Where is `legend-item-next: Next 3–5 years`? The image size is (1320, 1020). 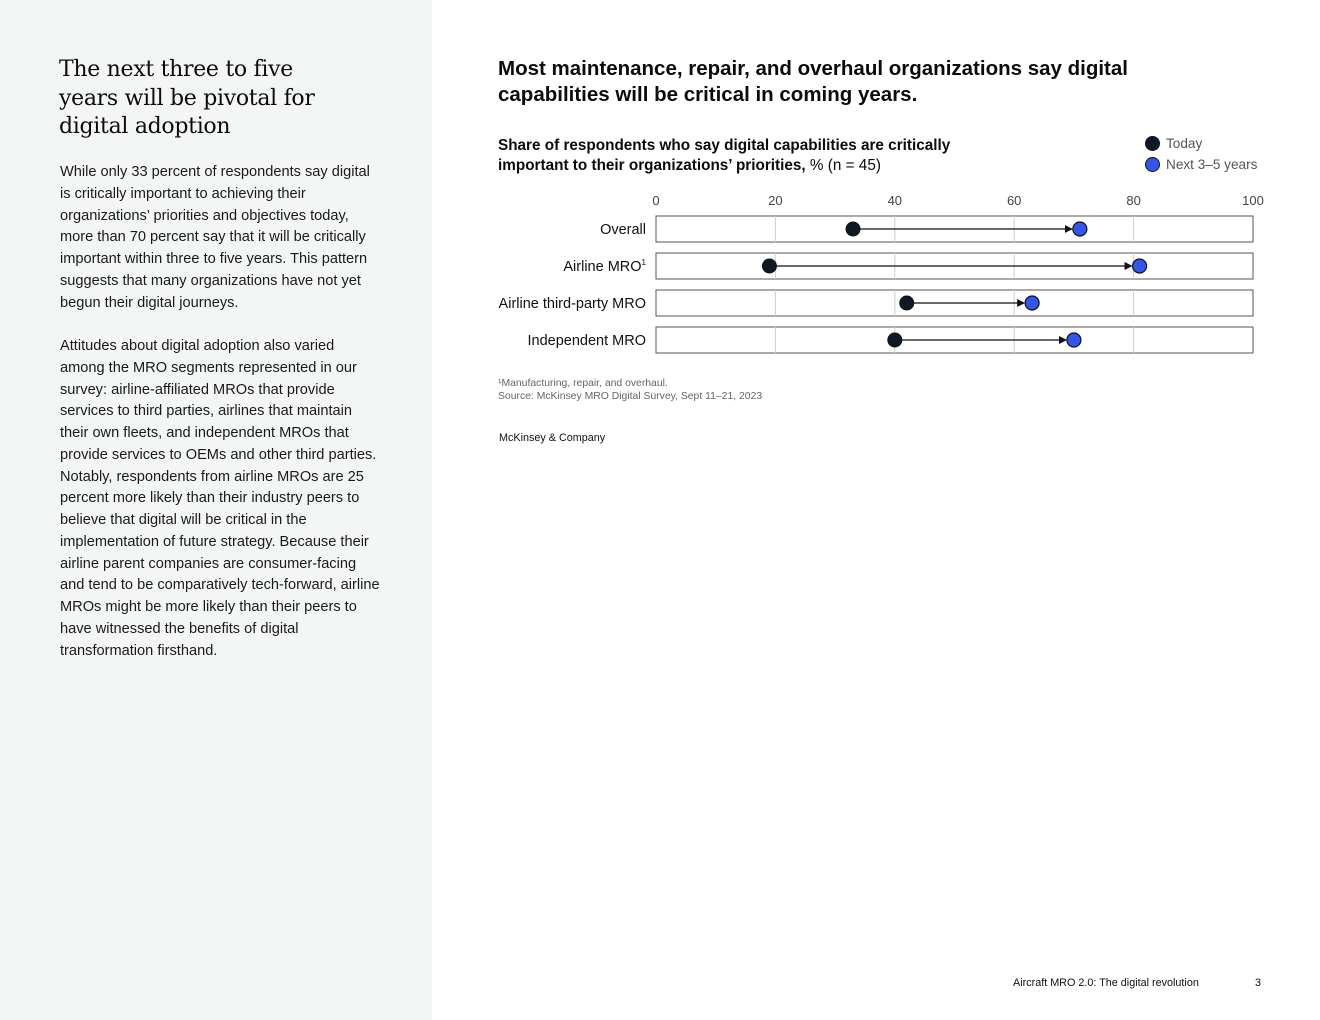
legend-item-next: Next 3–5 years is located at coordinates (1201, 164).